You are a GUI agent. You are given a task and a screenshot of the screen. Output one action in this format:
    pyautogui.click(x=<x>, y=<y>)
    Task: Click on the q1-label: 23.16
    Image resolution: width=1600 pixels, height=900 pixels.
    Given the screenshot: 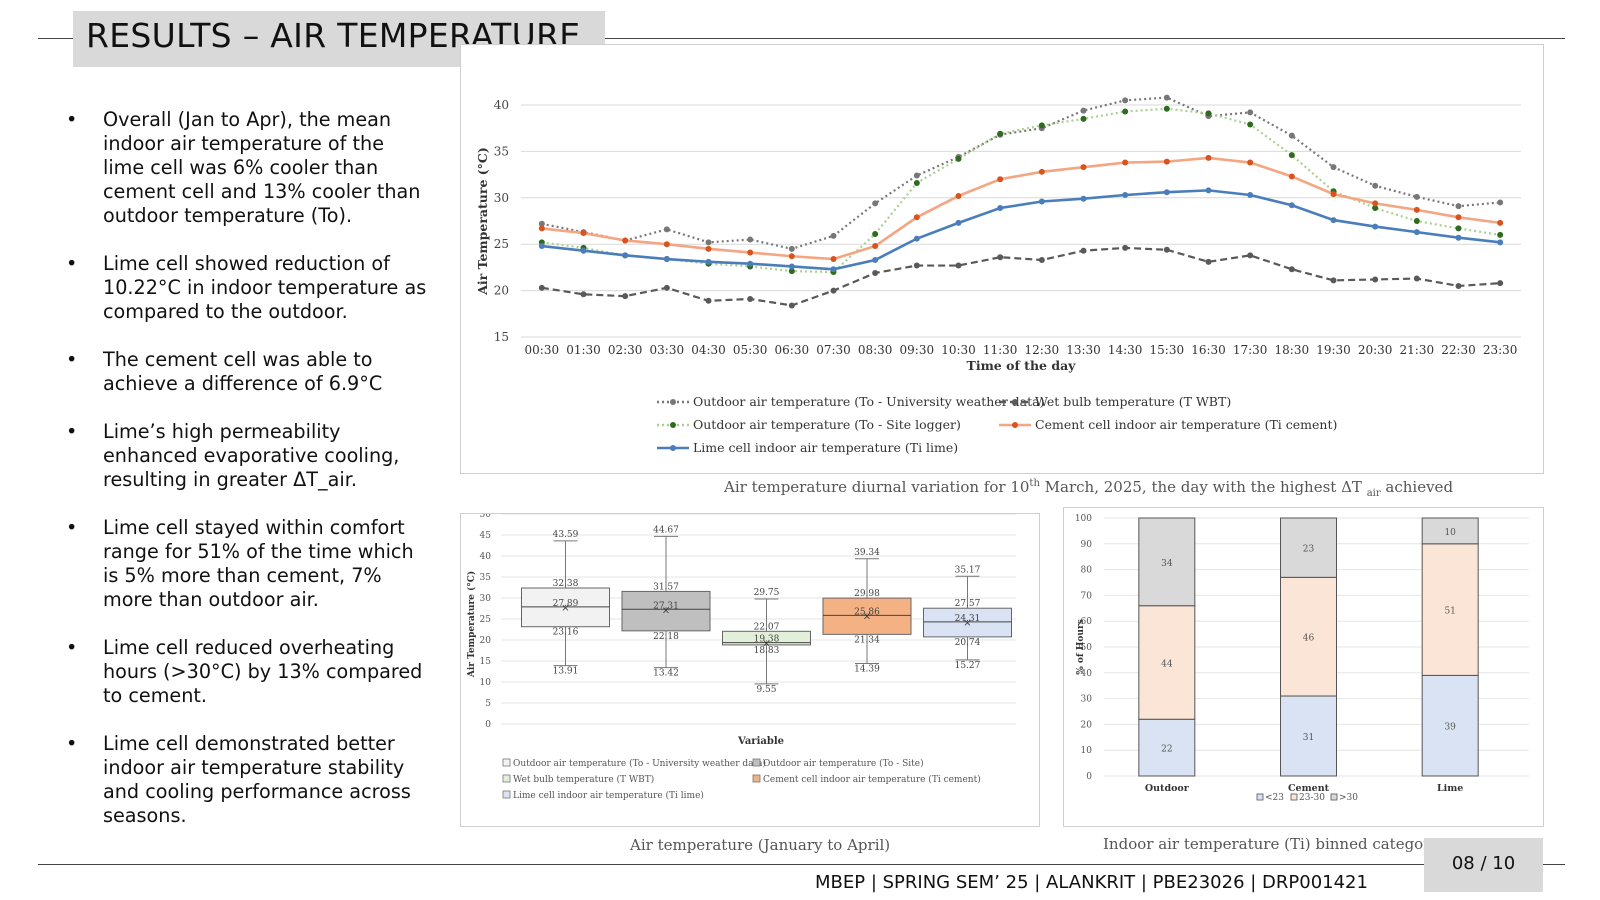 What is the action you would take?
    pyautogui.click(x=566, y=633)
    